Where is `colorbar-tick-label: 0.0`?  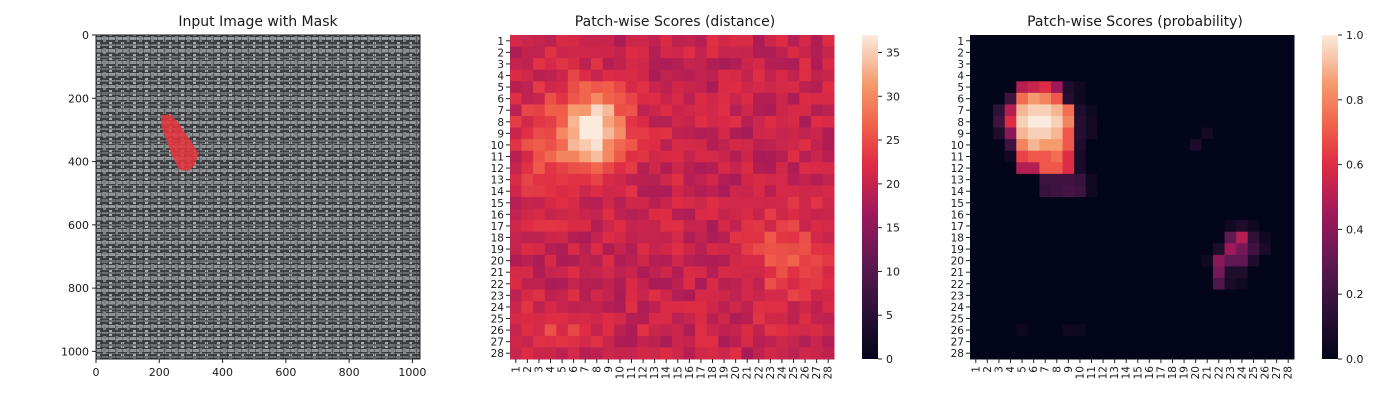 colorbar-tick-label: 0.0 is located at coordinates (1355, 359).